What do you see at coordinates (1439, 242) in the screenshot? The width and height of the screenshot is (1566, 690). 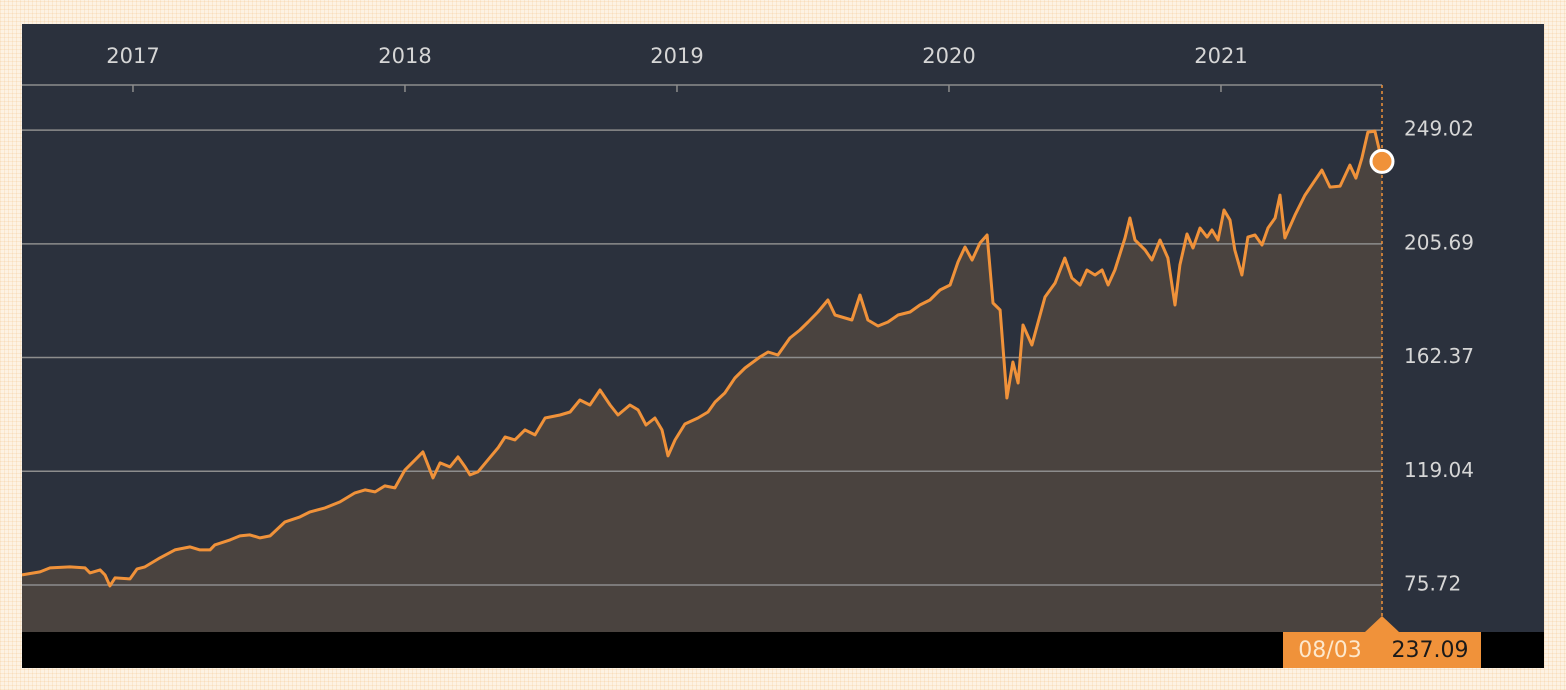 I see `y-tick-label: 205.69` at bounding box center [1439, 242].